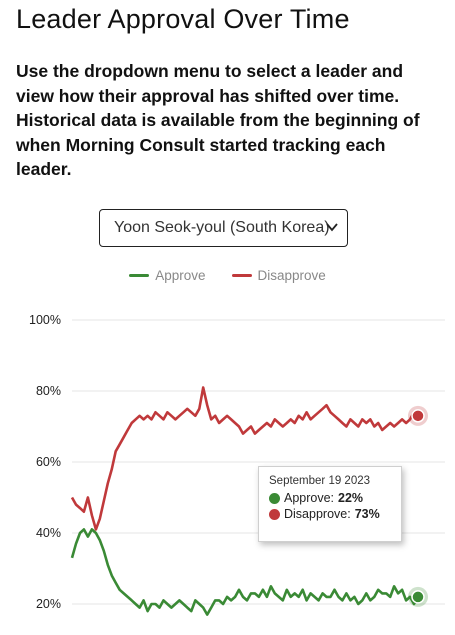  What do you see at coordinates (48, 604) in the screenshot?
I see `y-tick-label: 20%` at bounding box center [48, 604].